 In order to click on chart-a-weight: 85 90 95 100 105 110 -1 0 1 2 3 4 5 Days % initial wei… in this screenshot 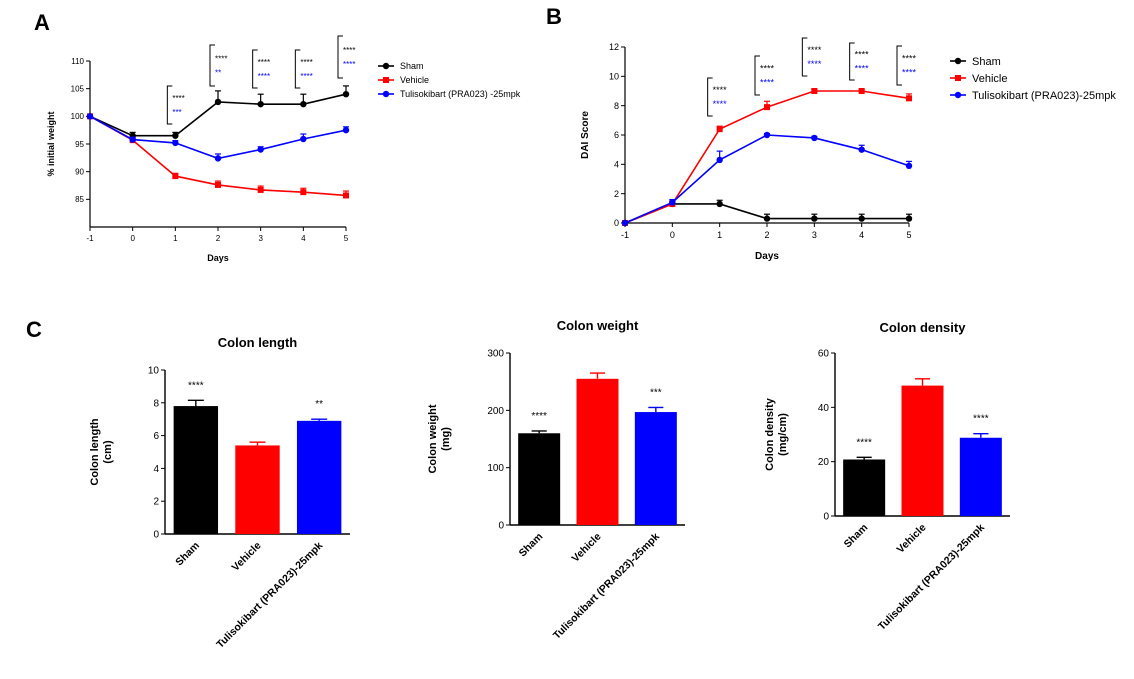, I will do `click(283, 149)`.